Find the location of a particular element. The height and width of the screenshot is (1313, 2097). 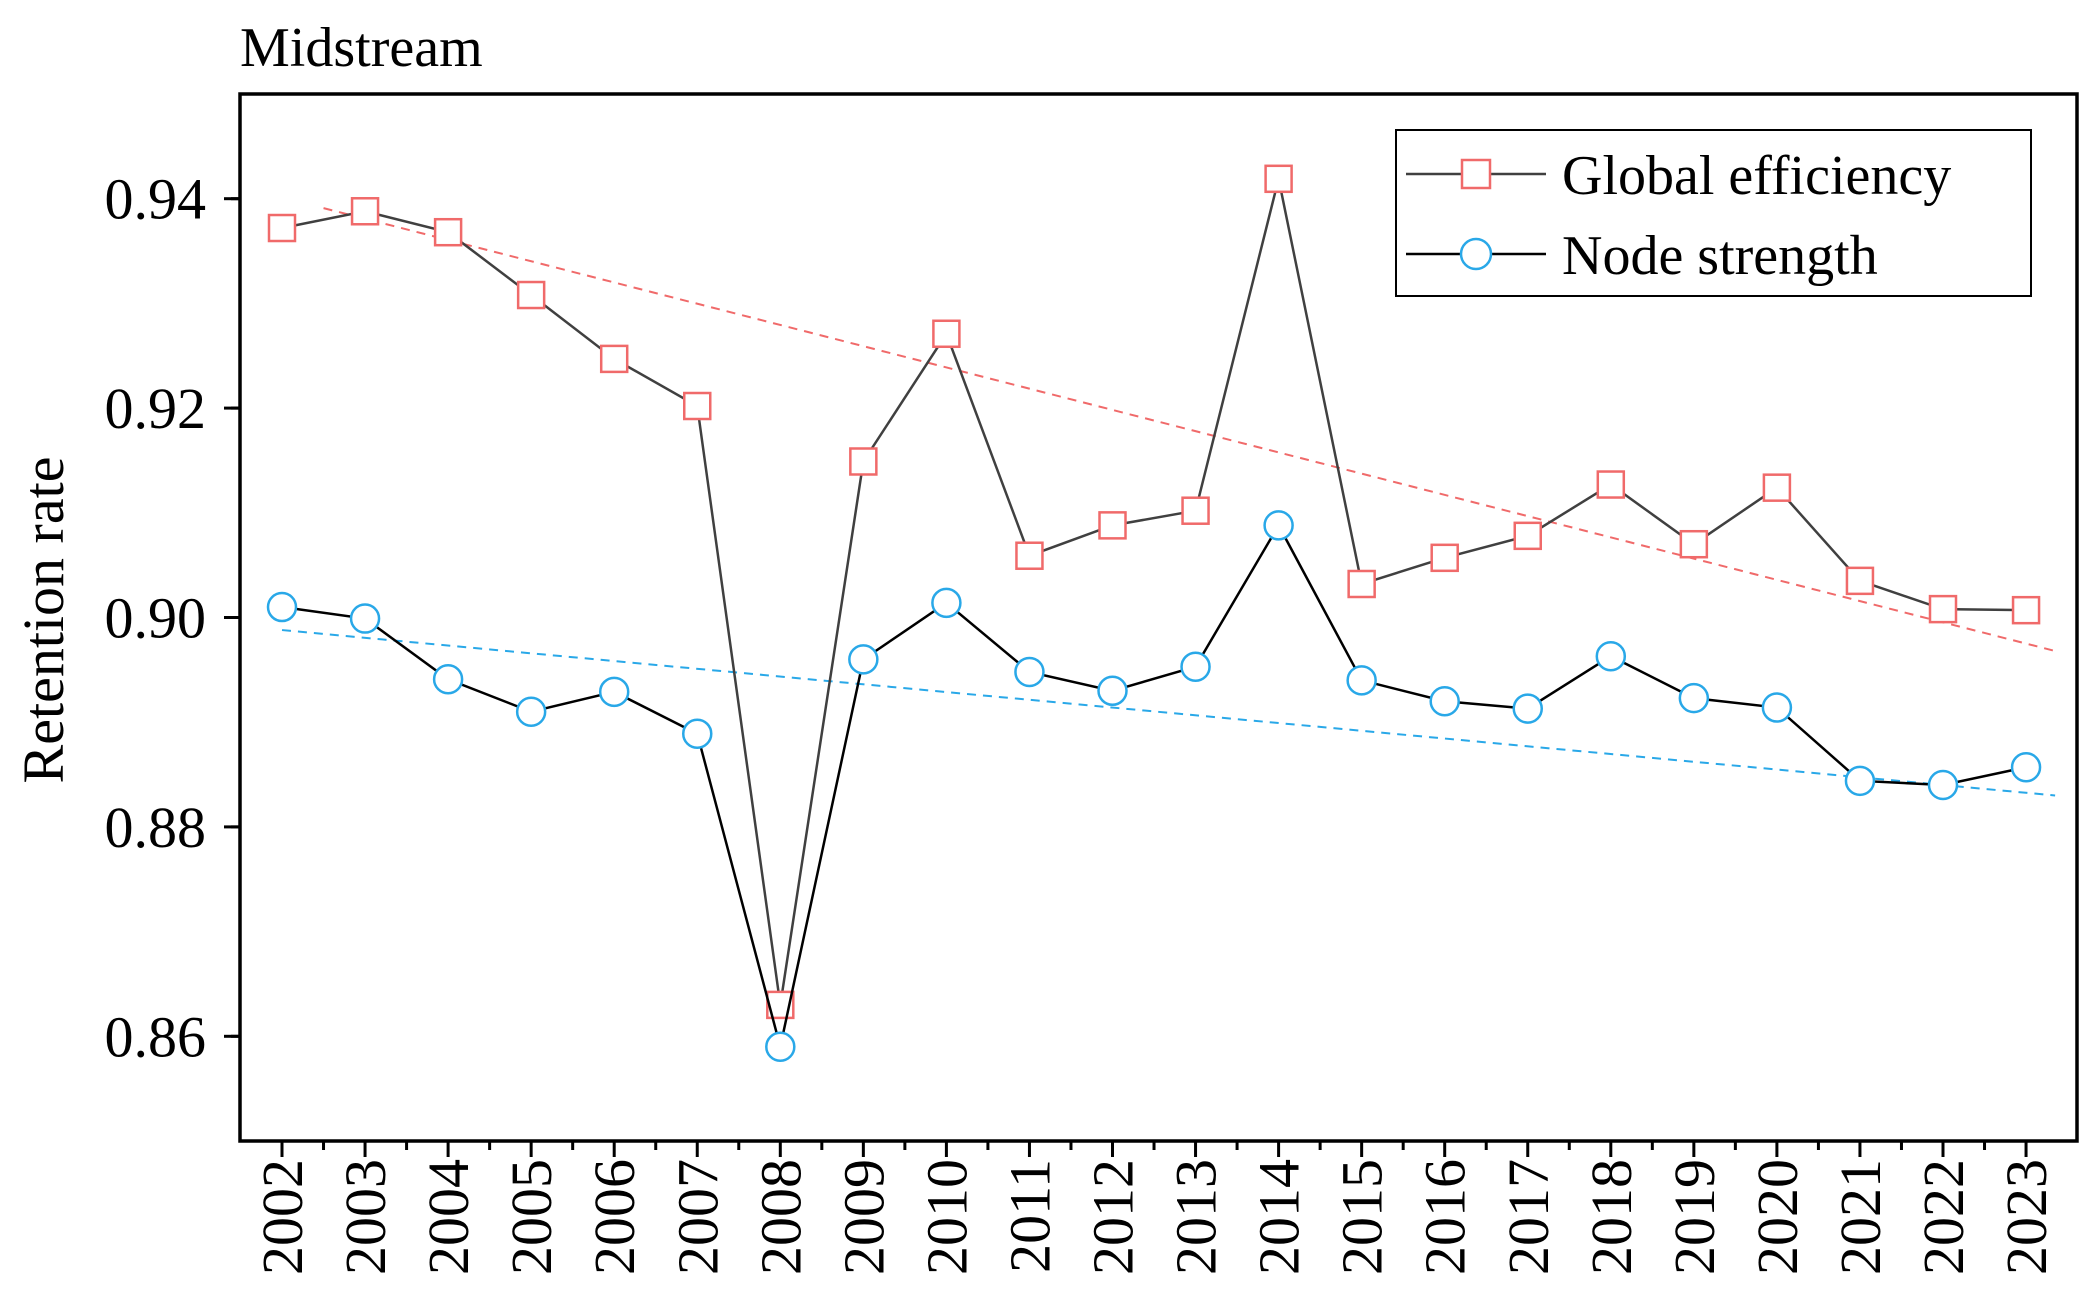

y-tick-label: 0.94 is located at coordinates (156, 199).